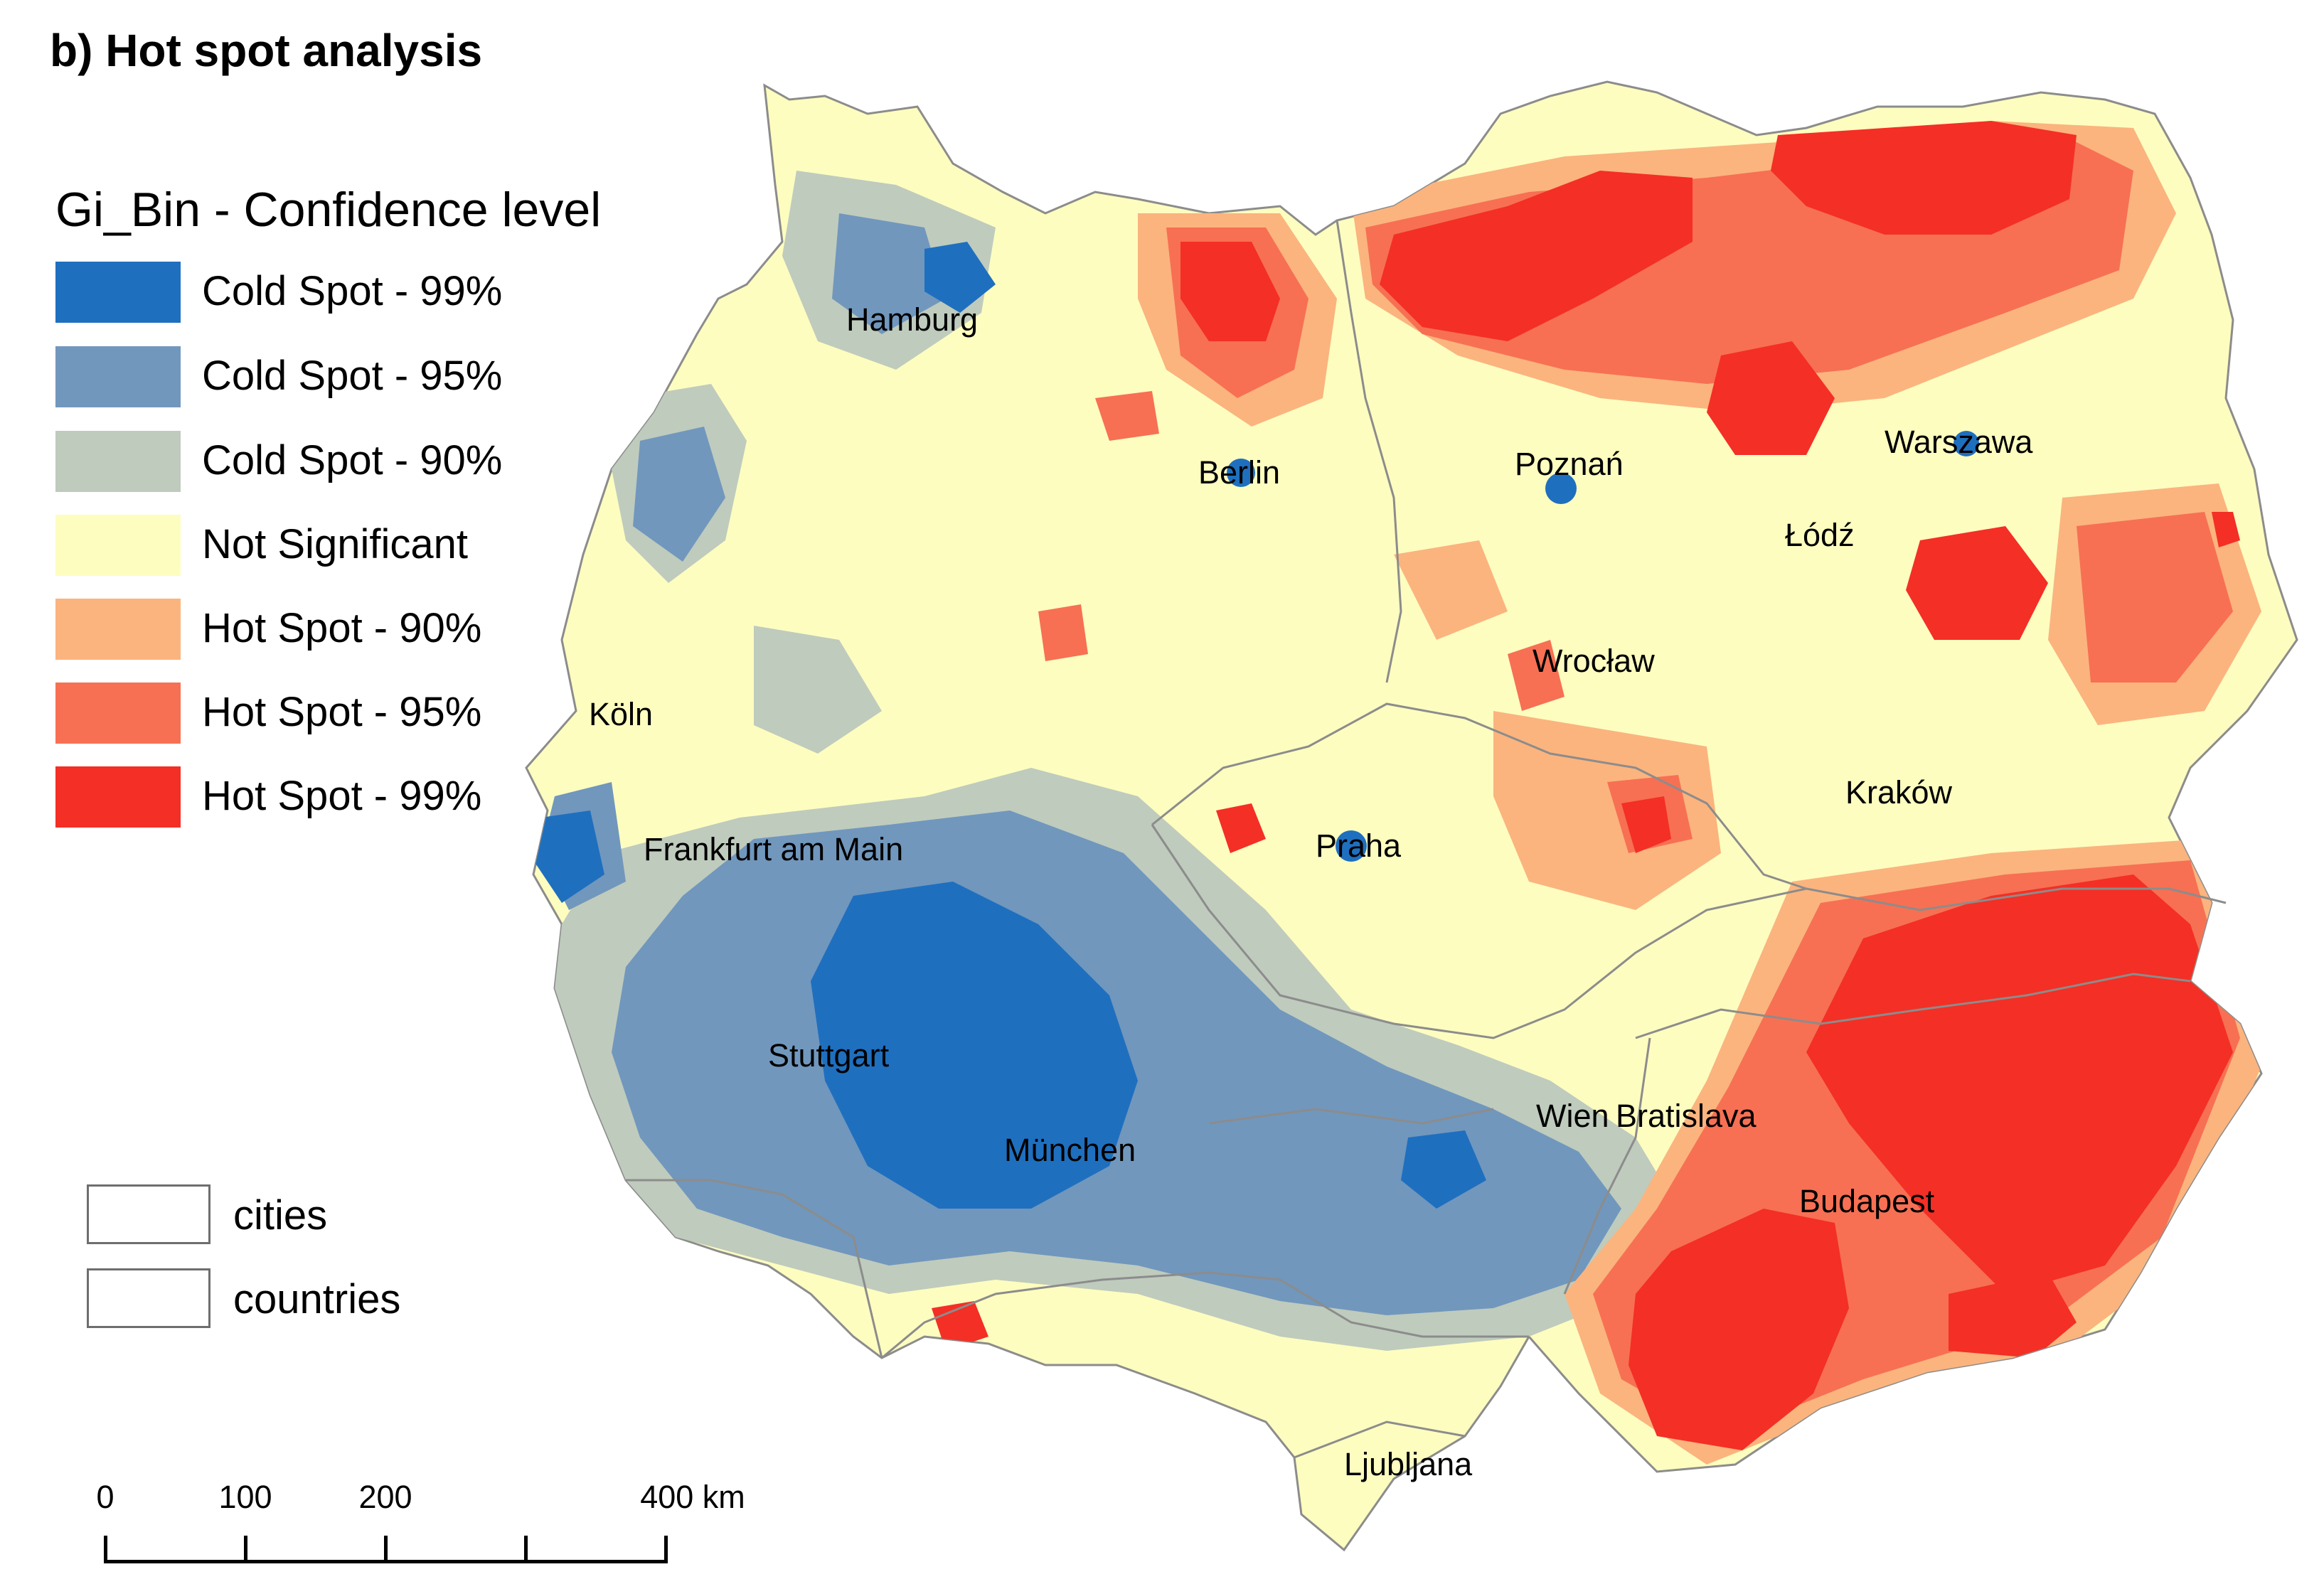  What do you see at coordinates (1959, 442) in the screenshot?
I see `city-label-warszawa: Warszawa` at bounding box center [1959, 442].